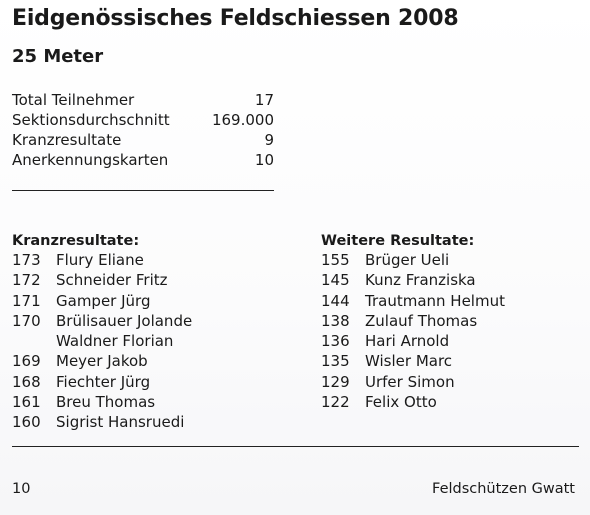 The image size is (590, 515). Describe the element at coordinates (335, 381) in the screenshot. I see `result-score: 129` at that location.